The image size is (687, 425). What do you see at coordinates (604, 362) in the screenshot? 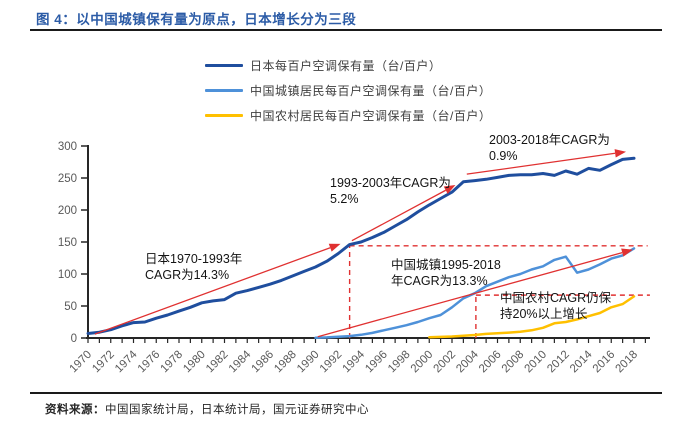
I see `x-tick-label: 2016` at bounding box center [604, 362].